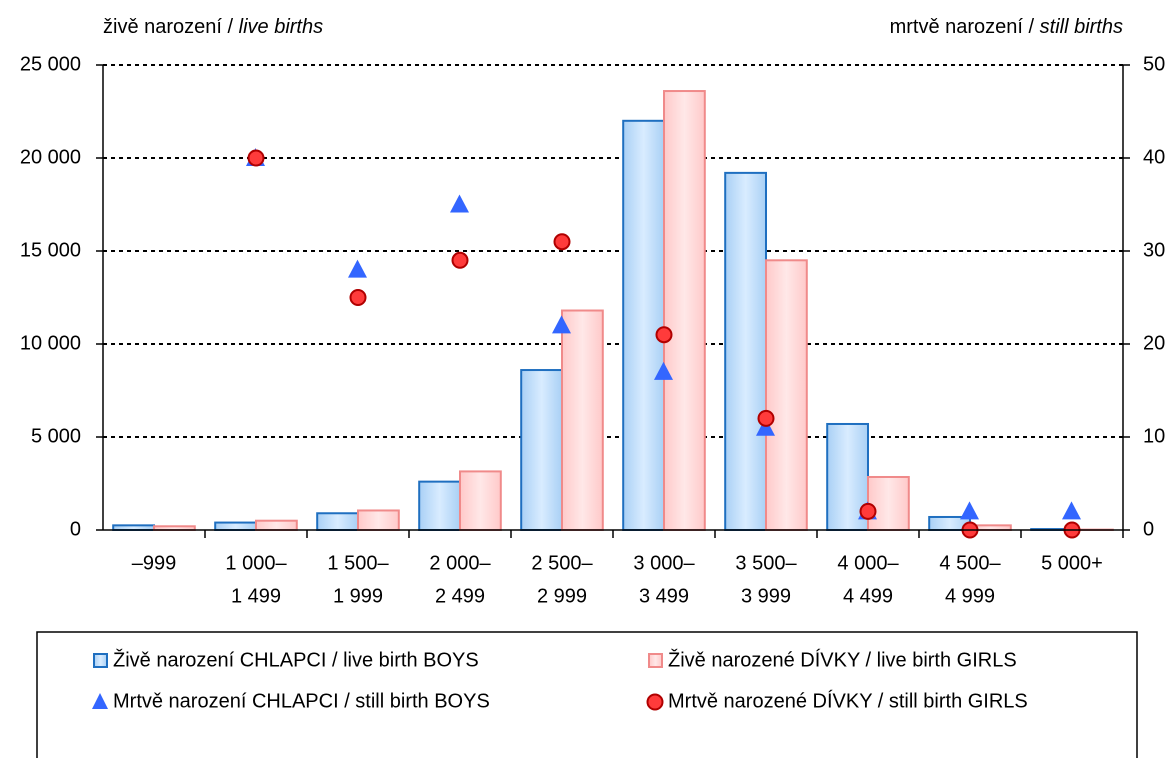 This screenshot has width=1174, height=758. I want to click on x-tick-label: 2 500–, so click(562, 563).